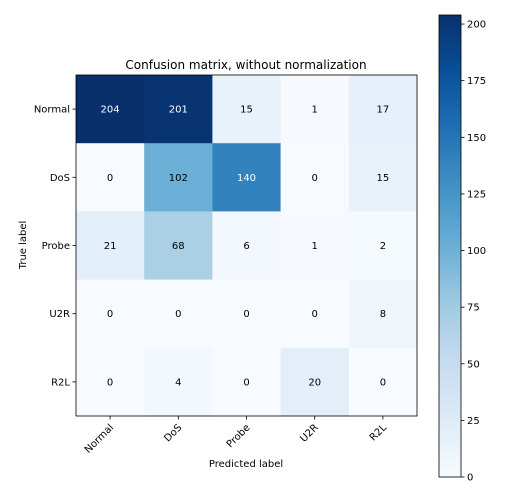 The width and height of the screenshot is (511, 489). I want to click on cell-value-label: 17, so click(383, 110).